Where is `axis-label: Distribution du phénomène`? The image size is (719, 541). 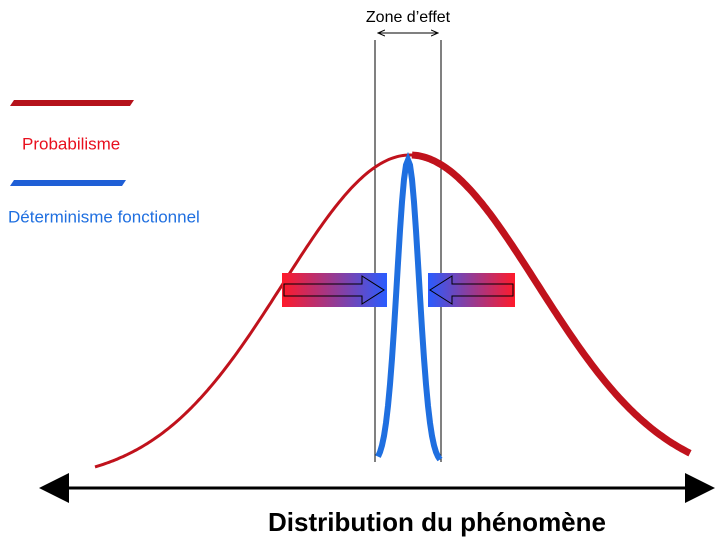
axis-label: Distribution du phénomène is located at coordinates (437, 522).